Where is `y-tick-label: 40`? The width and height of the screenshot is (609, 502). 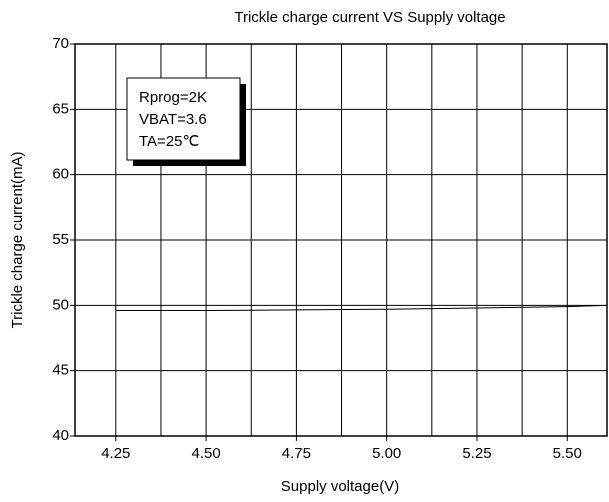
y-tick-label: 40 is located at coordinates (60, 435).